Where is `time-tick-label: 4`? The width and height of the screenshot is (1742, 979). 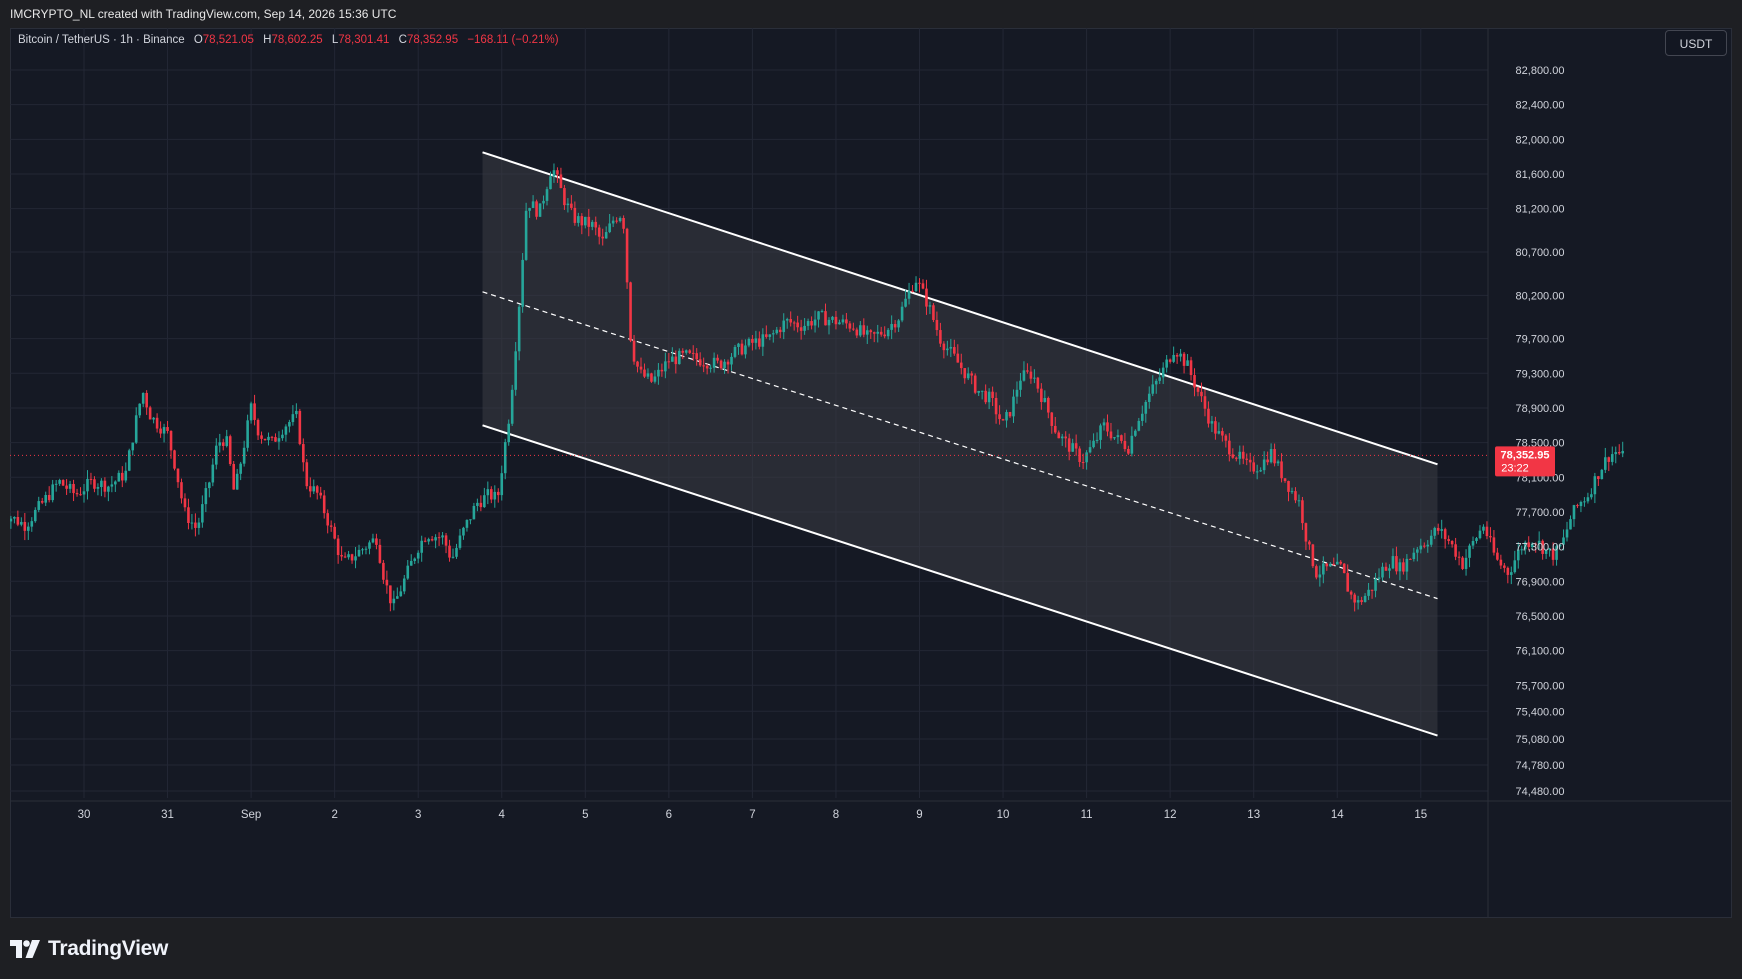
time-tick-label: 4 is located at coordinates (502, 815).